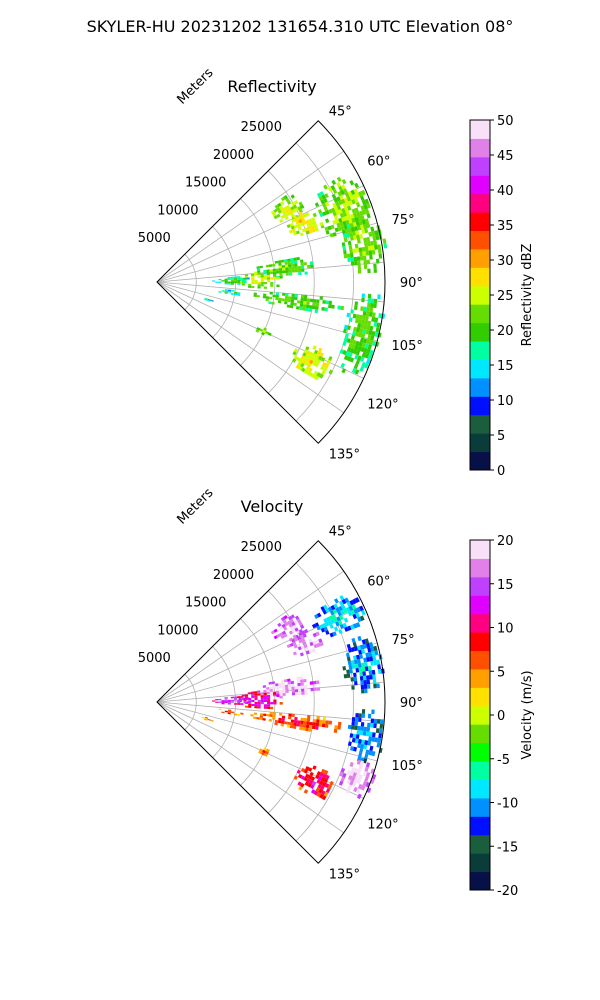 This screenshot has width=600, height=1000. What do you see at coordinates (382, 404) in the screenshot?
I see `azimuth-tick-label: 120°` at bounding box center [382, 404].